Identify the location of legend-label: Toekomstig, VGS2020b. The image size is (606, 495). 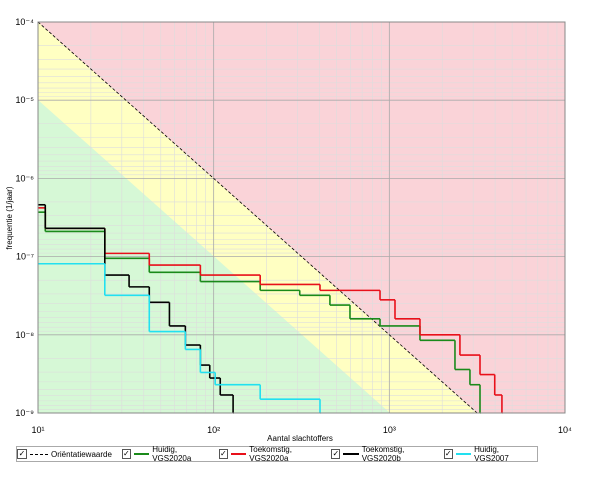
(383, 454).